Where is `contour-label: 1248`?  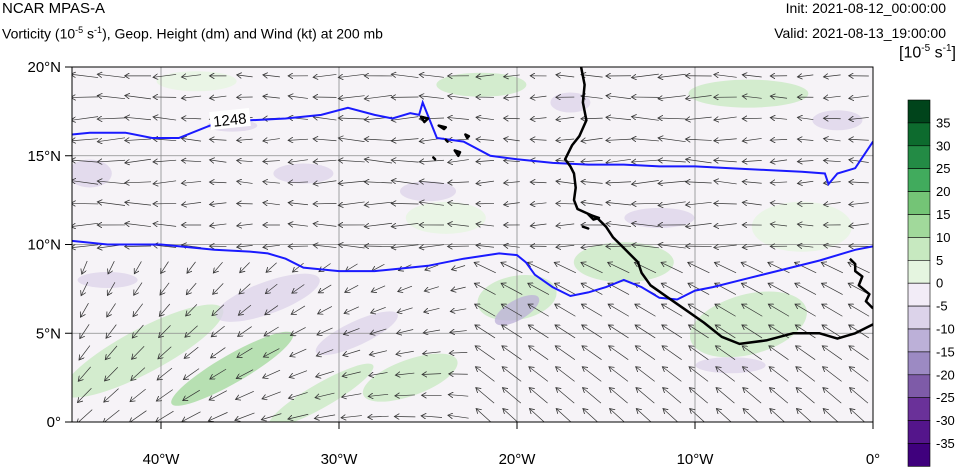 contour-label: 1248 is located at coordinates (229, 120).